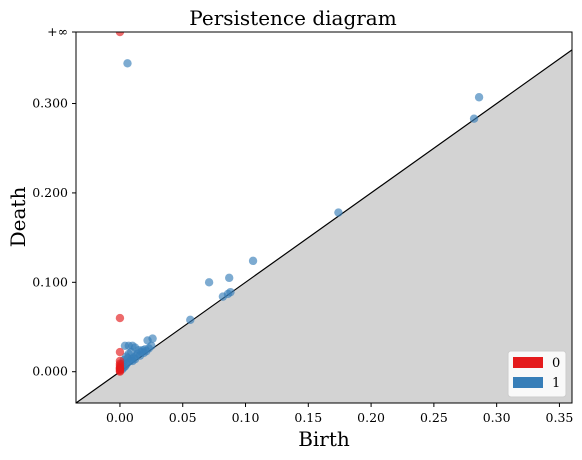  Describe the element at coordinates (556, 363) in the screenshot. I see `legend-label-0: 0` at that location.